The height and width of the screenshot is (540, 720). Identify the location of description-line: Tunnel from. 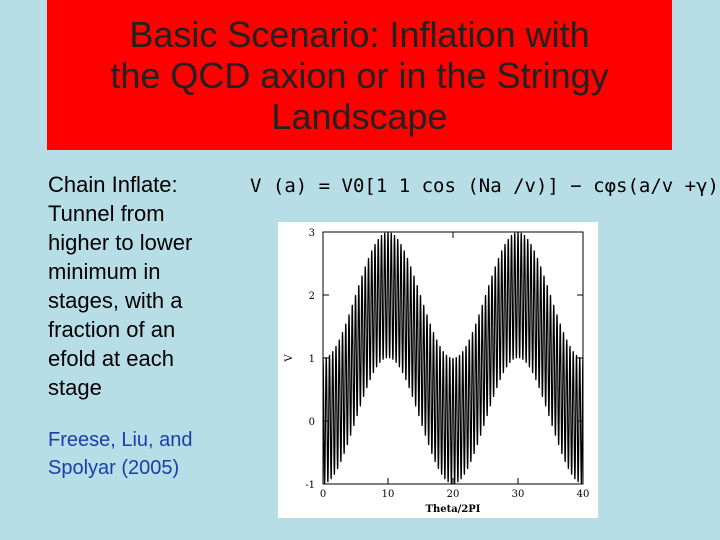
(106, 213).